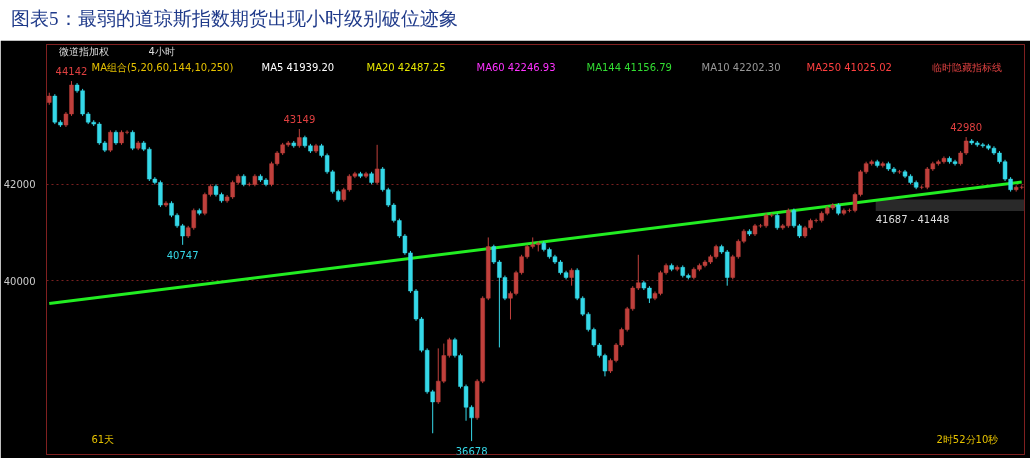 The image size is (1032, 470). I want to click on annotation: 44142, so click(71, 72).